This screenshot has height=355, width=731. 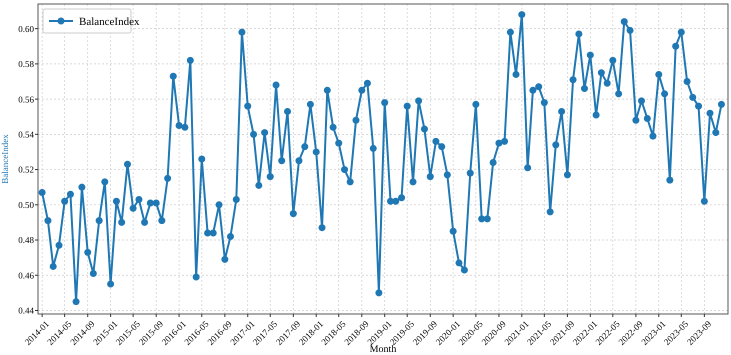 What do you see at coordinates (5, 159) in the screenshot?
I see `y-axis-title: BalanceIndex` at bounding box center [5, 159].